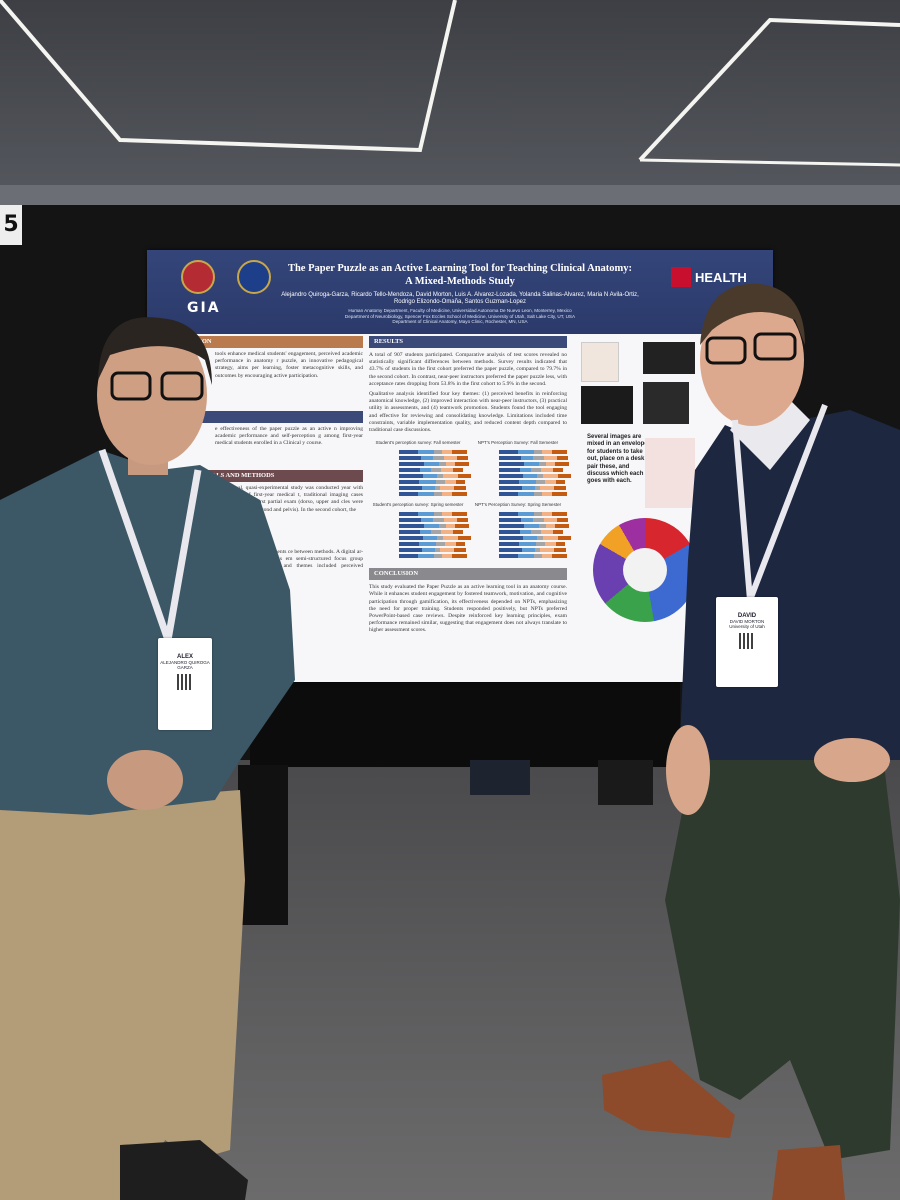 The image size is (900, 1200). I want to click on shoe, so click(184, 1170).